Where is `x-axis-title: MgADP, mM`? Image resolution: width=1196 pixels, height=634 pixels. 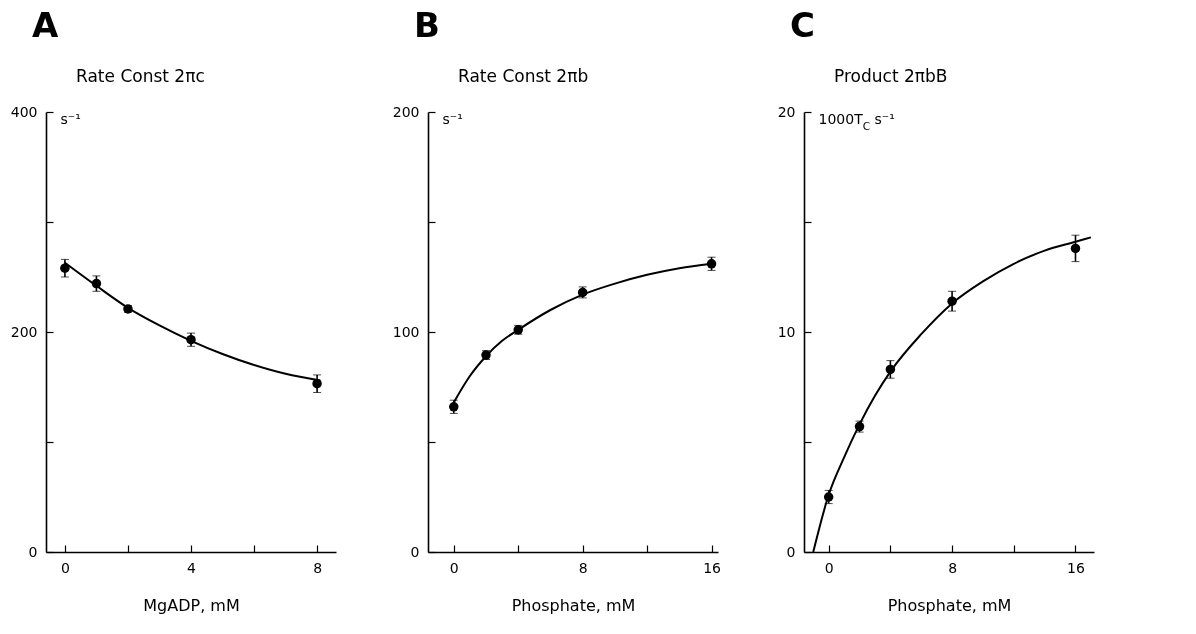
x-axis-title: MgADP, mM is located at coordinates (191, 605).